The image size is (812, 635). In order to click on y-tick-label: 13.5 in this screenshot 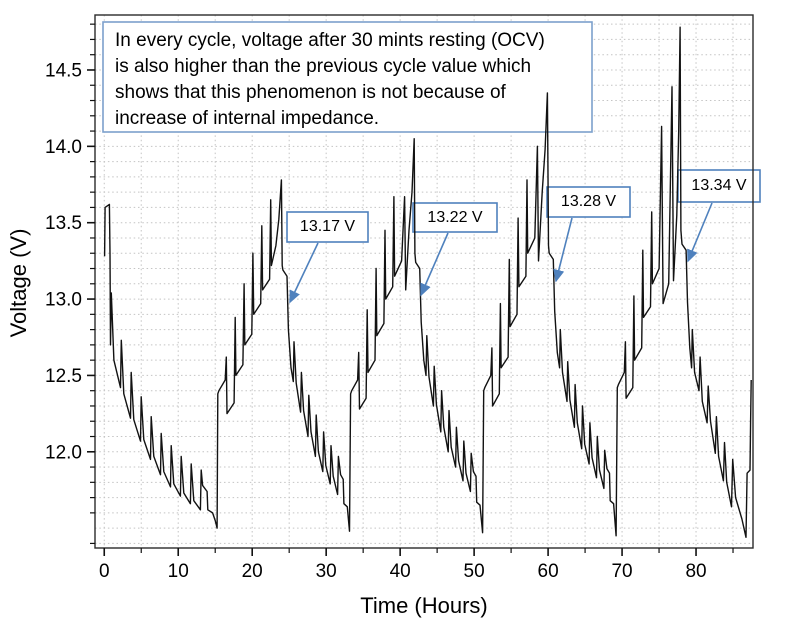, I will do `click(63, 223)`.